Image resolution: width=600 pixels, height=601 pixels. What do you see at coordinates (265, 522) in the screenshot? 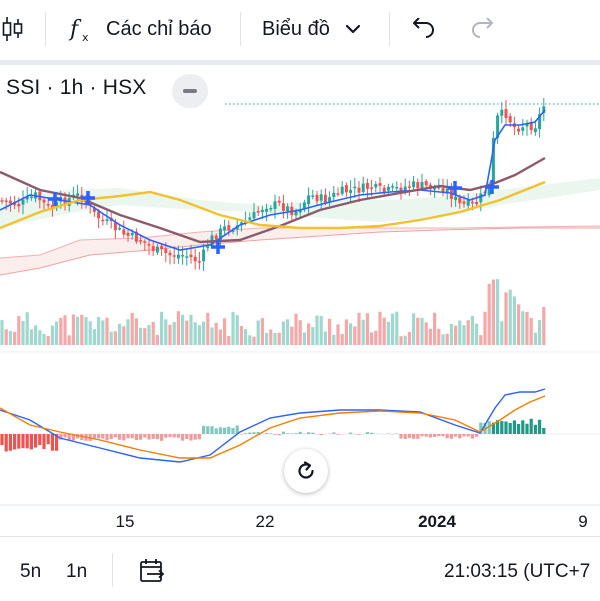
I see `x-axis-label: 22` at bounding box center [265, 522].